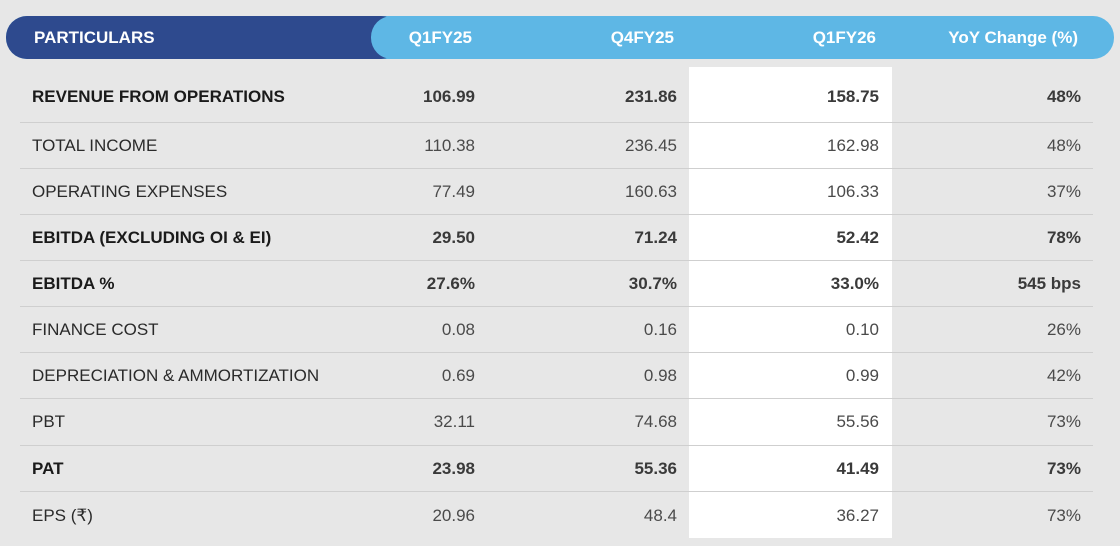 The height and width of the screenshot is (546, 1120). What do you see at coordinates (651, 96) in the screenshot?
I see `cell-q4fy25: 231.86` at bounding box center [651, 96].